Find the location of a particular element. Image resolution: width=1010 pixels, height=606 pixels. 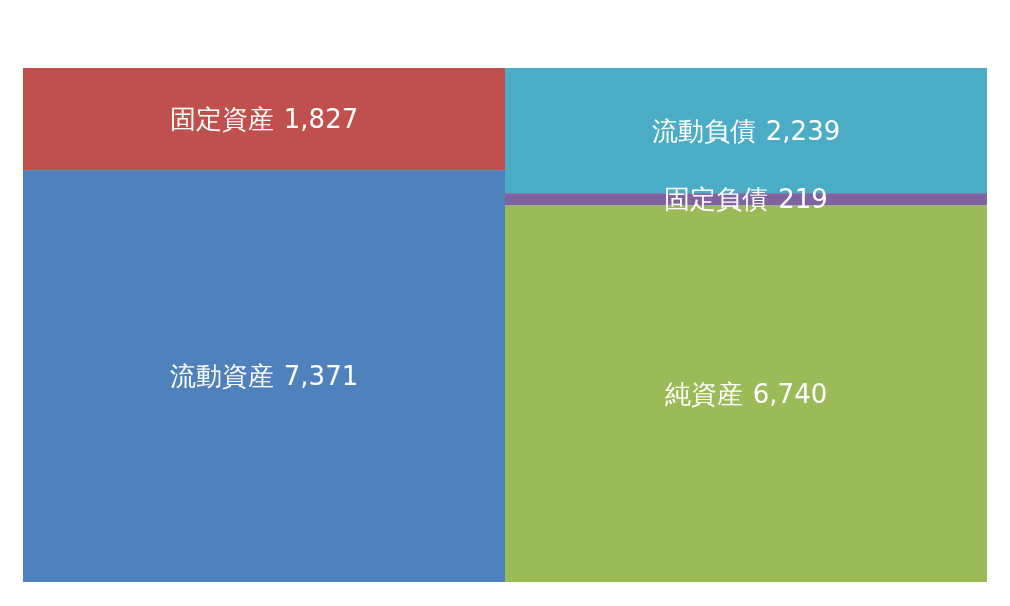

series-label: 固定資産 is located at coordinates (221, 119).